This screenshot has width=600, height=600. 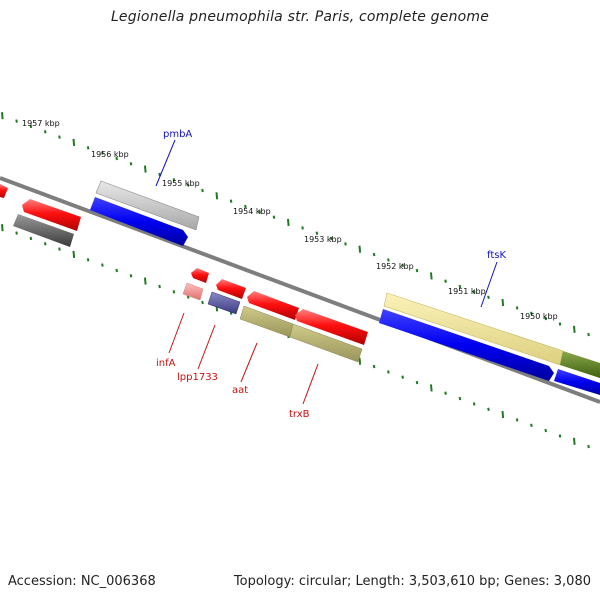 I want to click on gene-label-infa: infA, so click(x=166, y=363).